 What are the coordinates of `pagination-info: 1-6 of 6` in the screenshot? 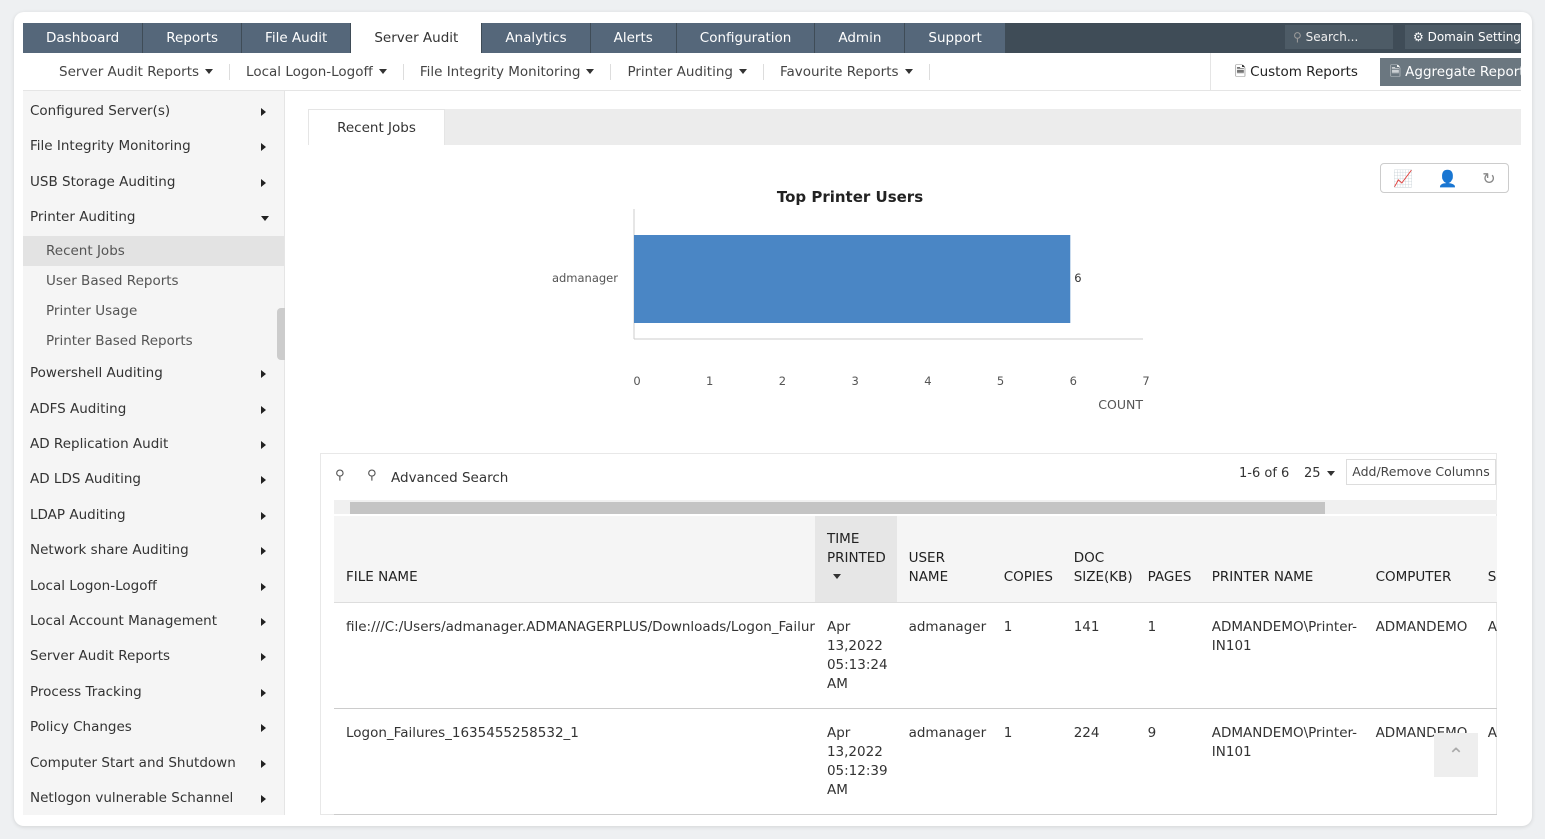 It's located at (1264, 473).